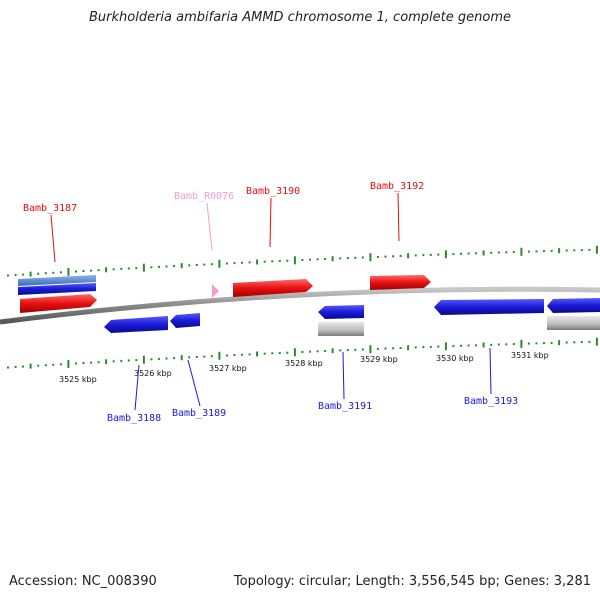  Describe the element at coordinates (491, 401) in the screenshot. I see `gene-label-bamb-3193: Bamb_3193` at that location.